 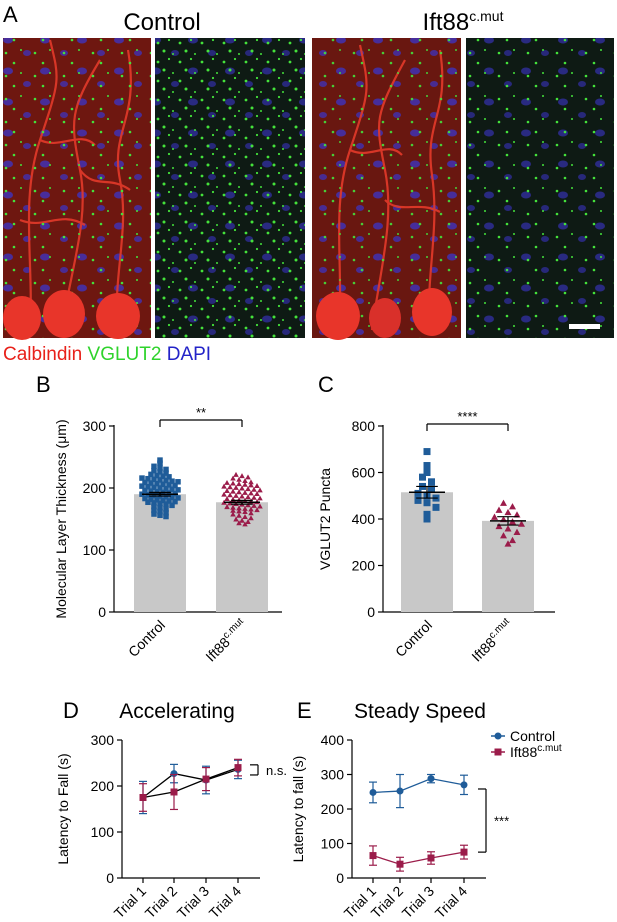 I want to click on x-tick-label: Trial 2, so click(x=161, y=902).